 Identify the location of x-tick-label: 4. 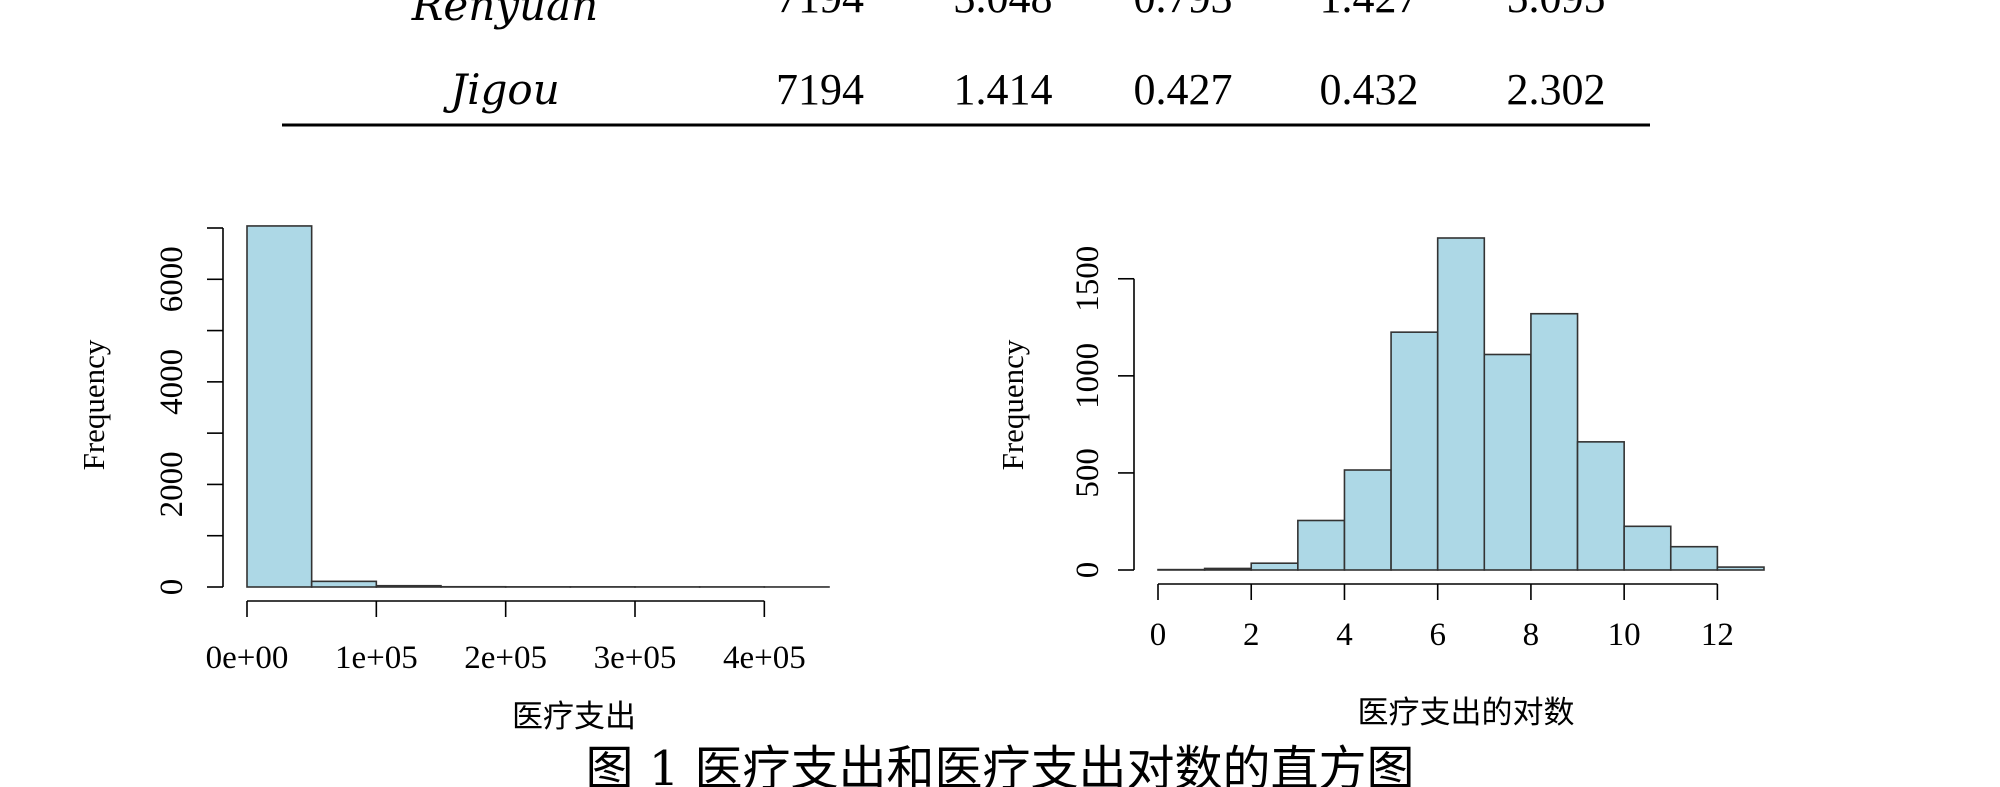
(1344, 635).